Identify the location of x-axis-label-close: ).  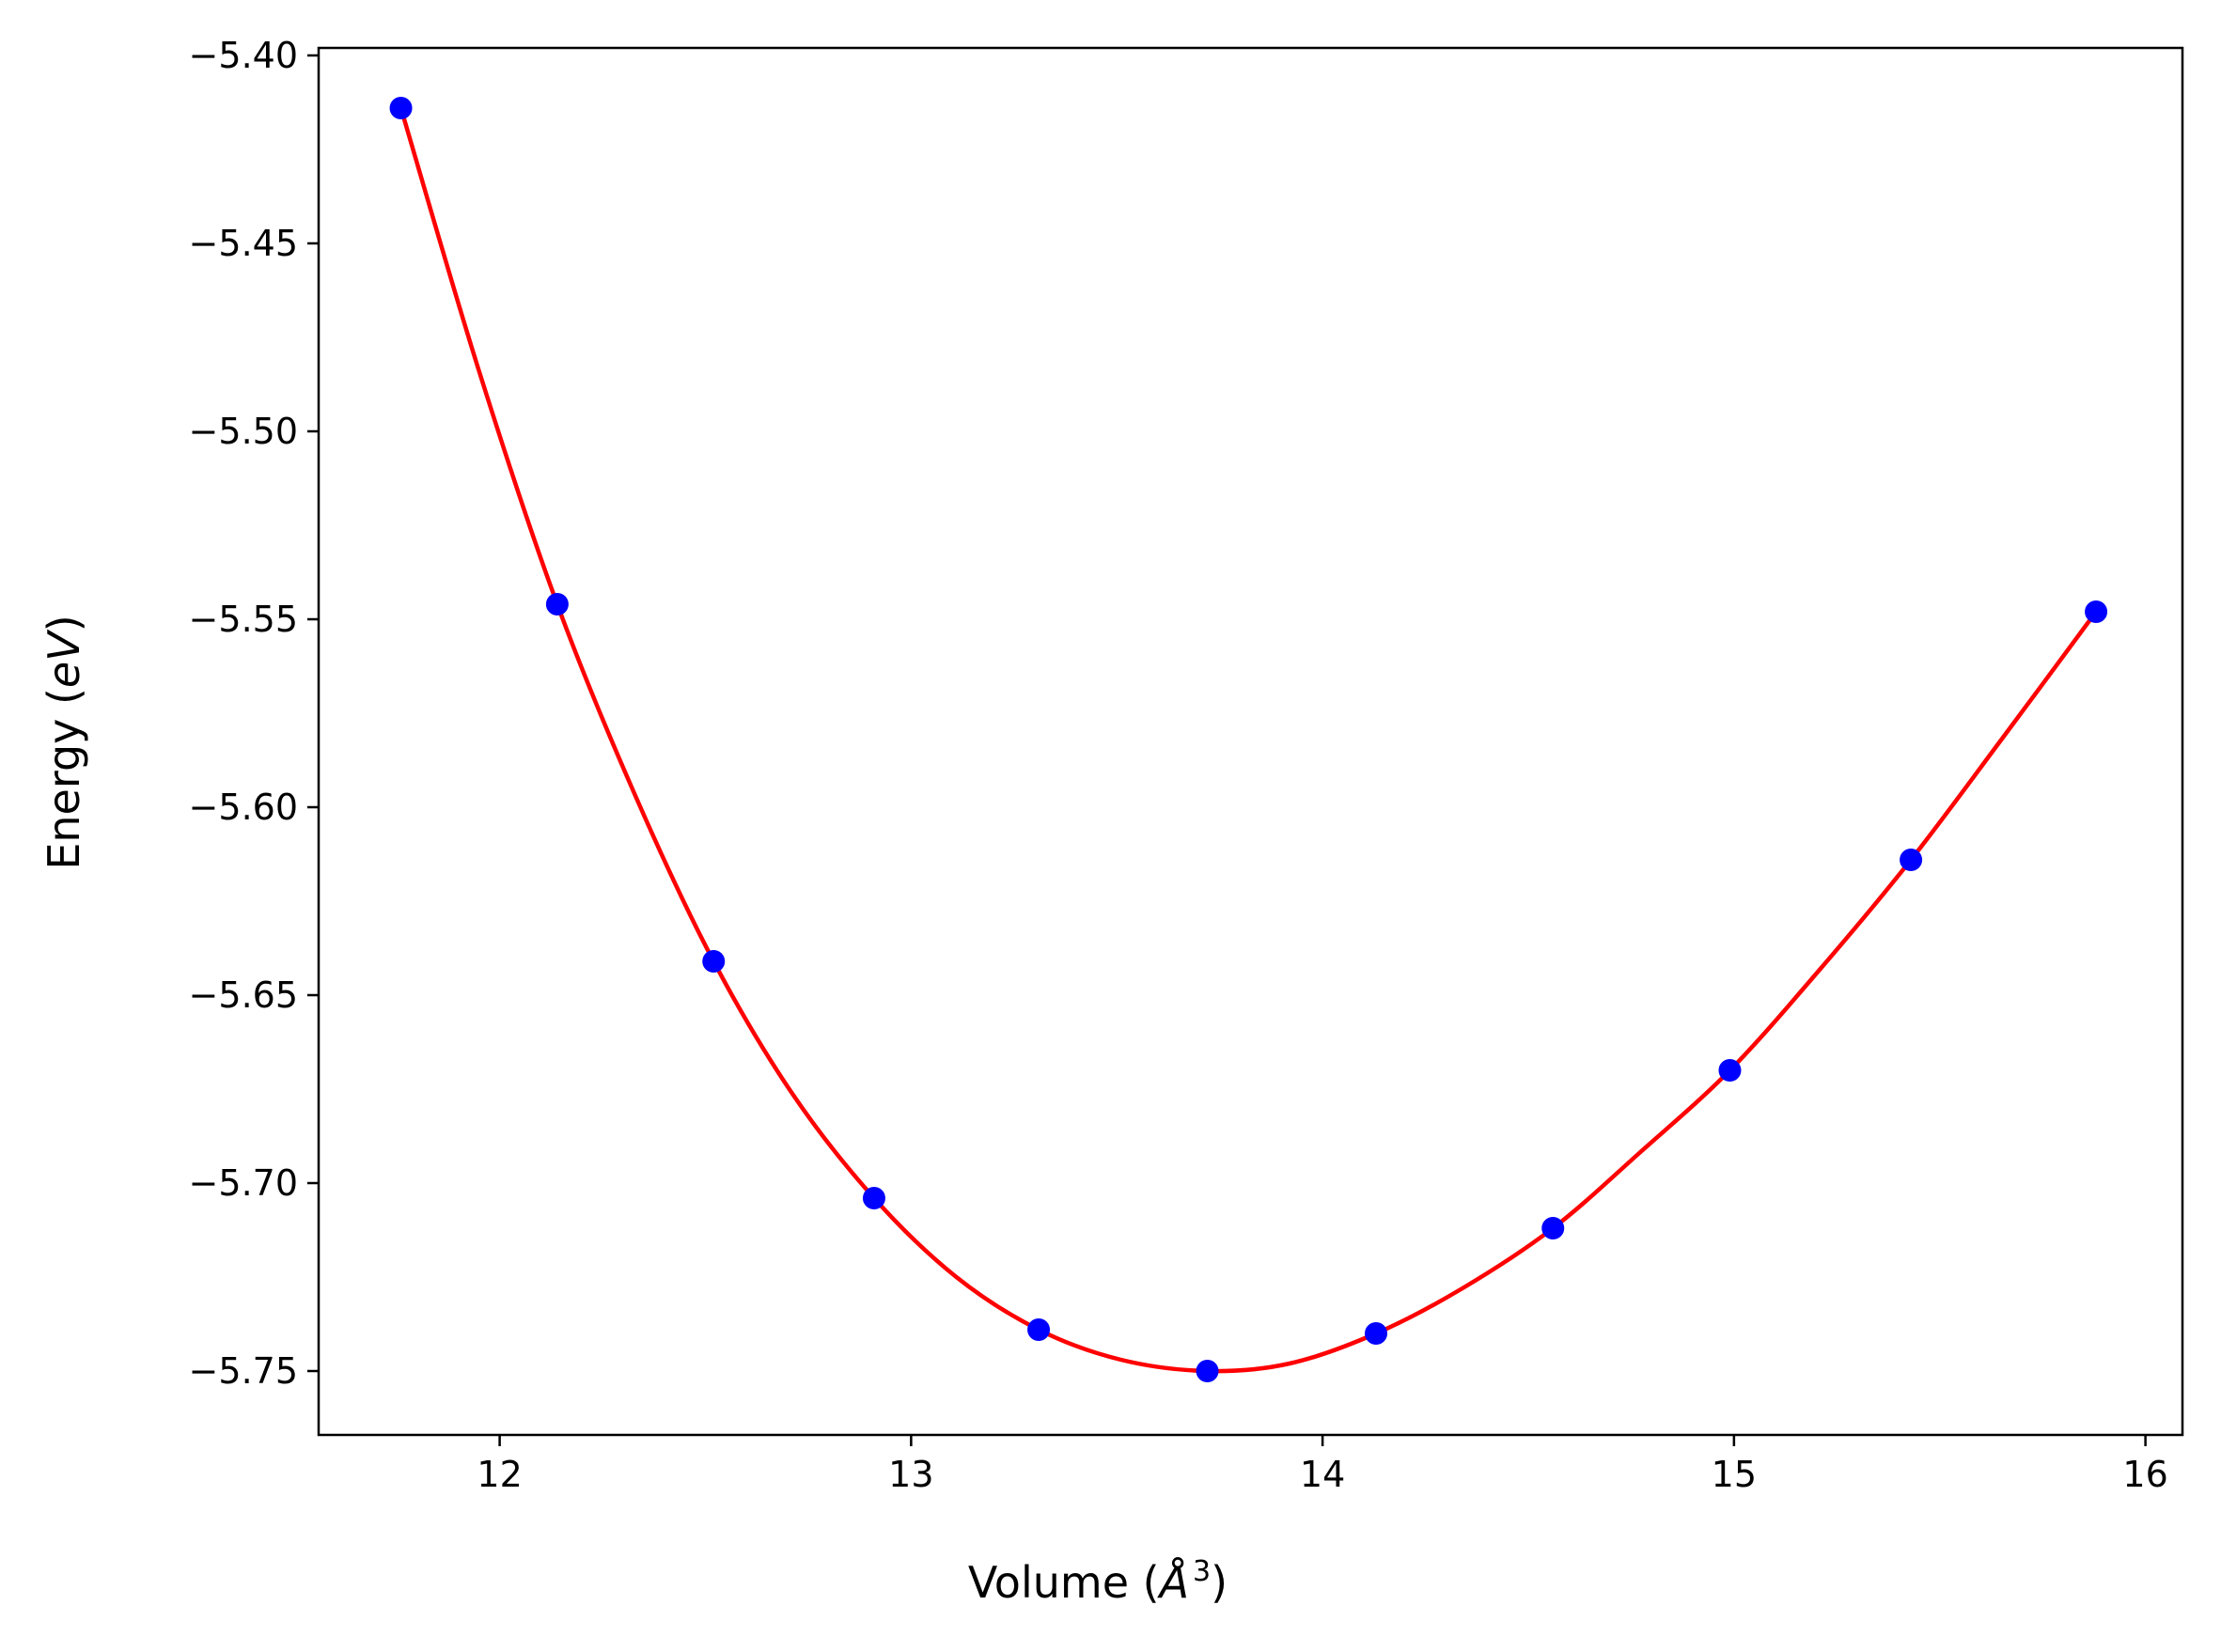
(1219, 1582).